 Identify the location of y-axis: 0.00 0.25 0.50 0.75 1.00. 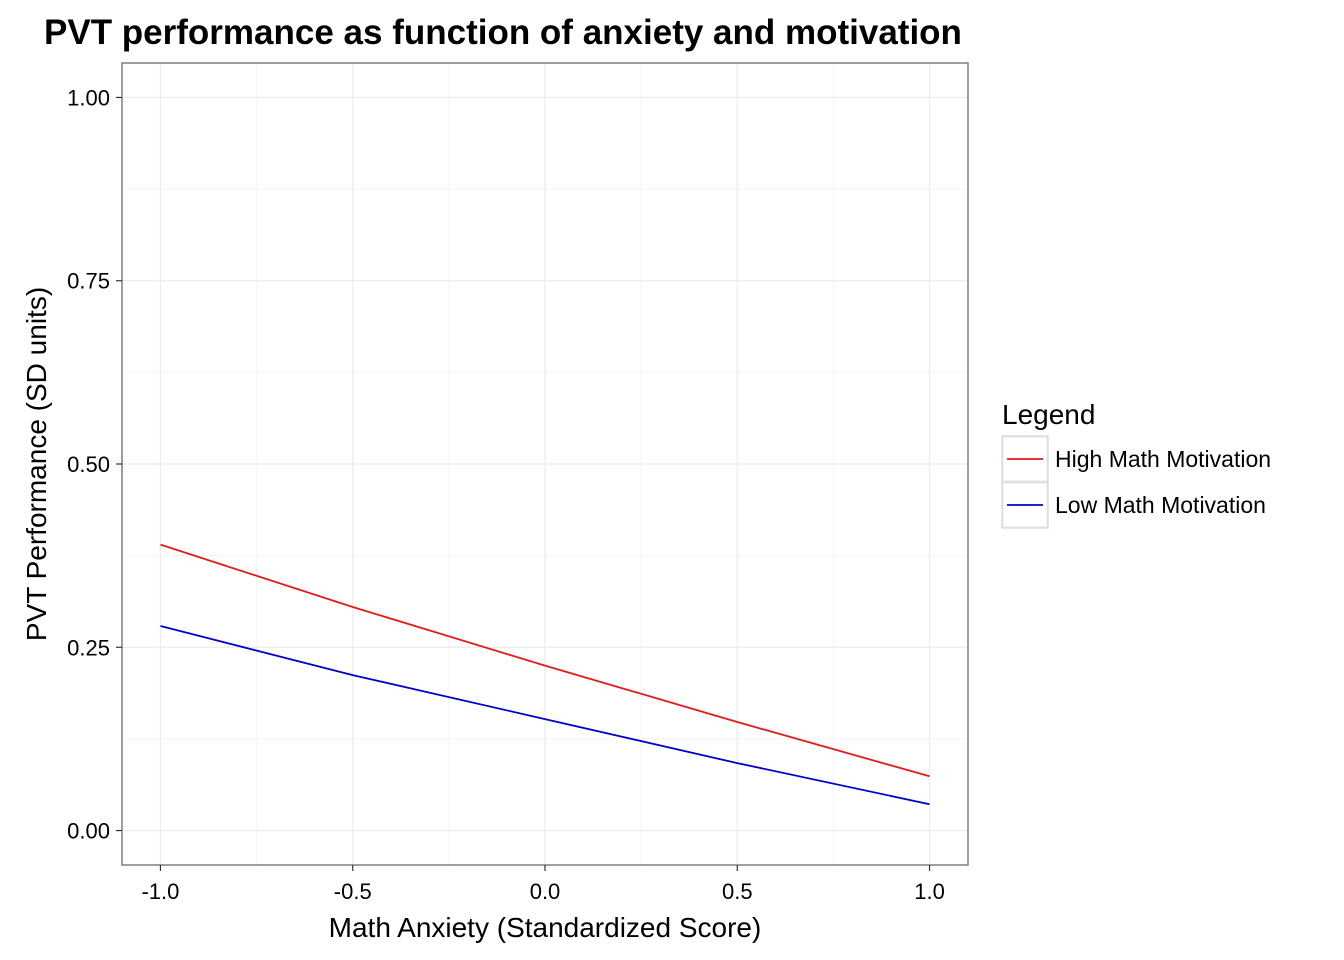
(94, 464).